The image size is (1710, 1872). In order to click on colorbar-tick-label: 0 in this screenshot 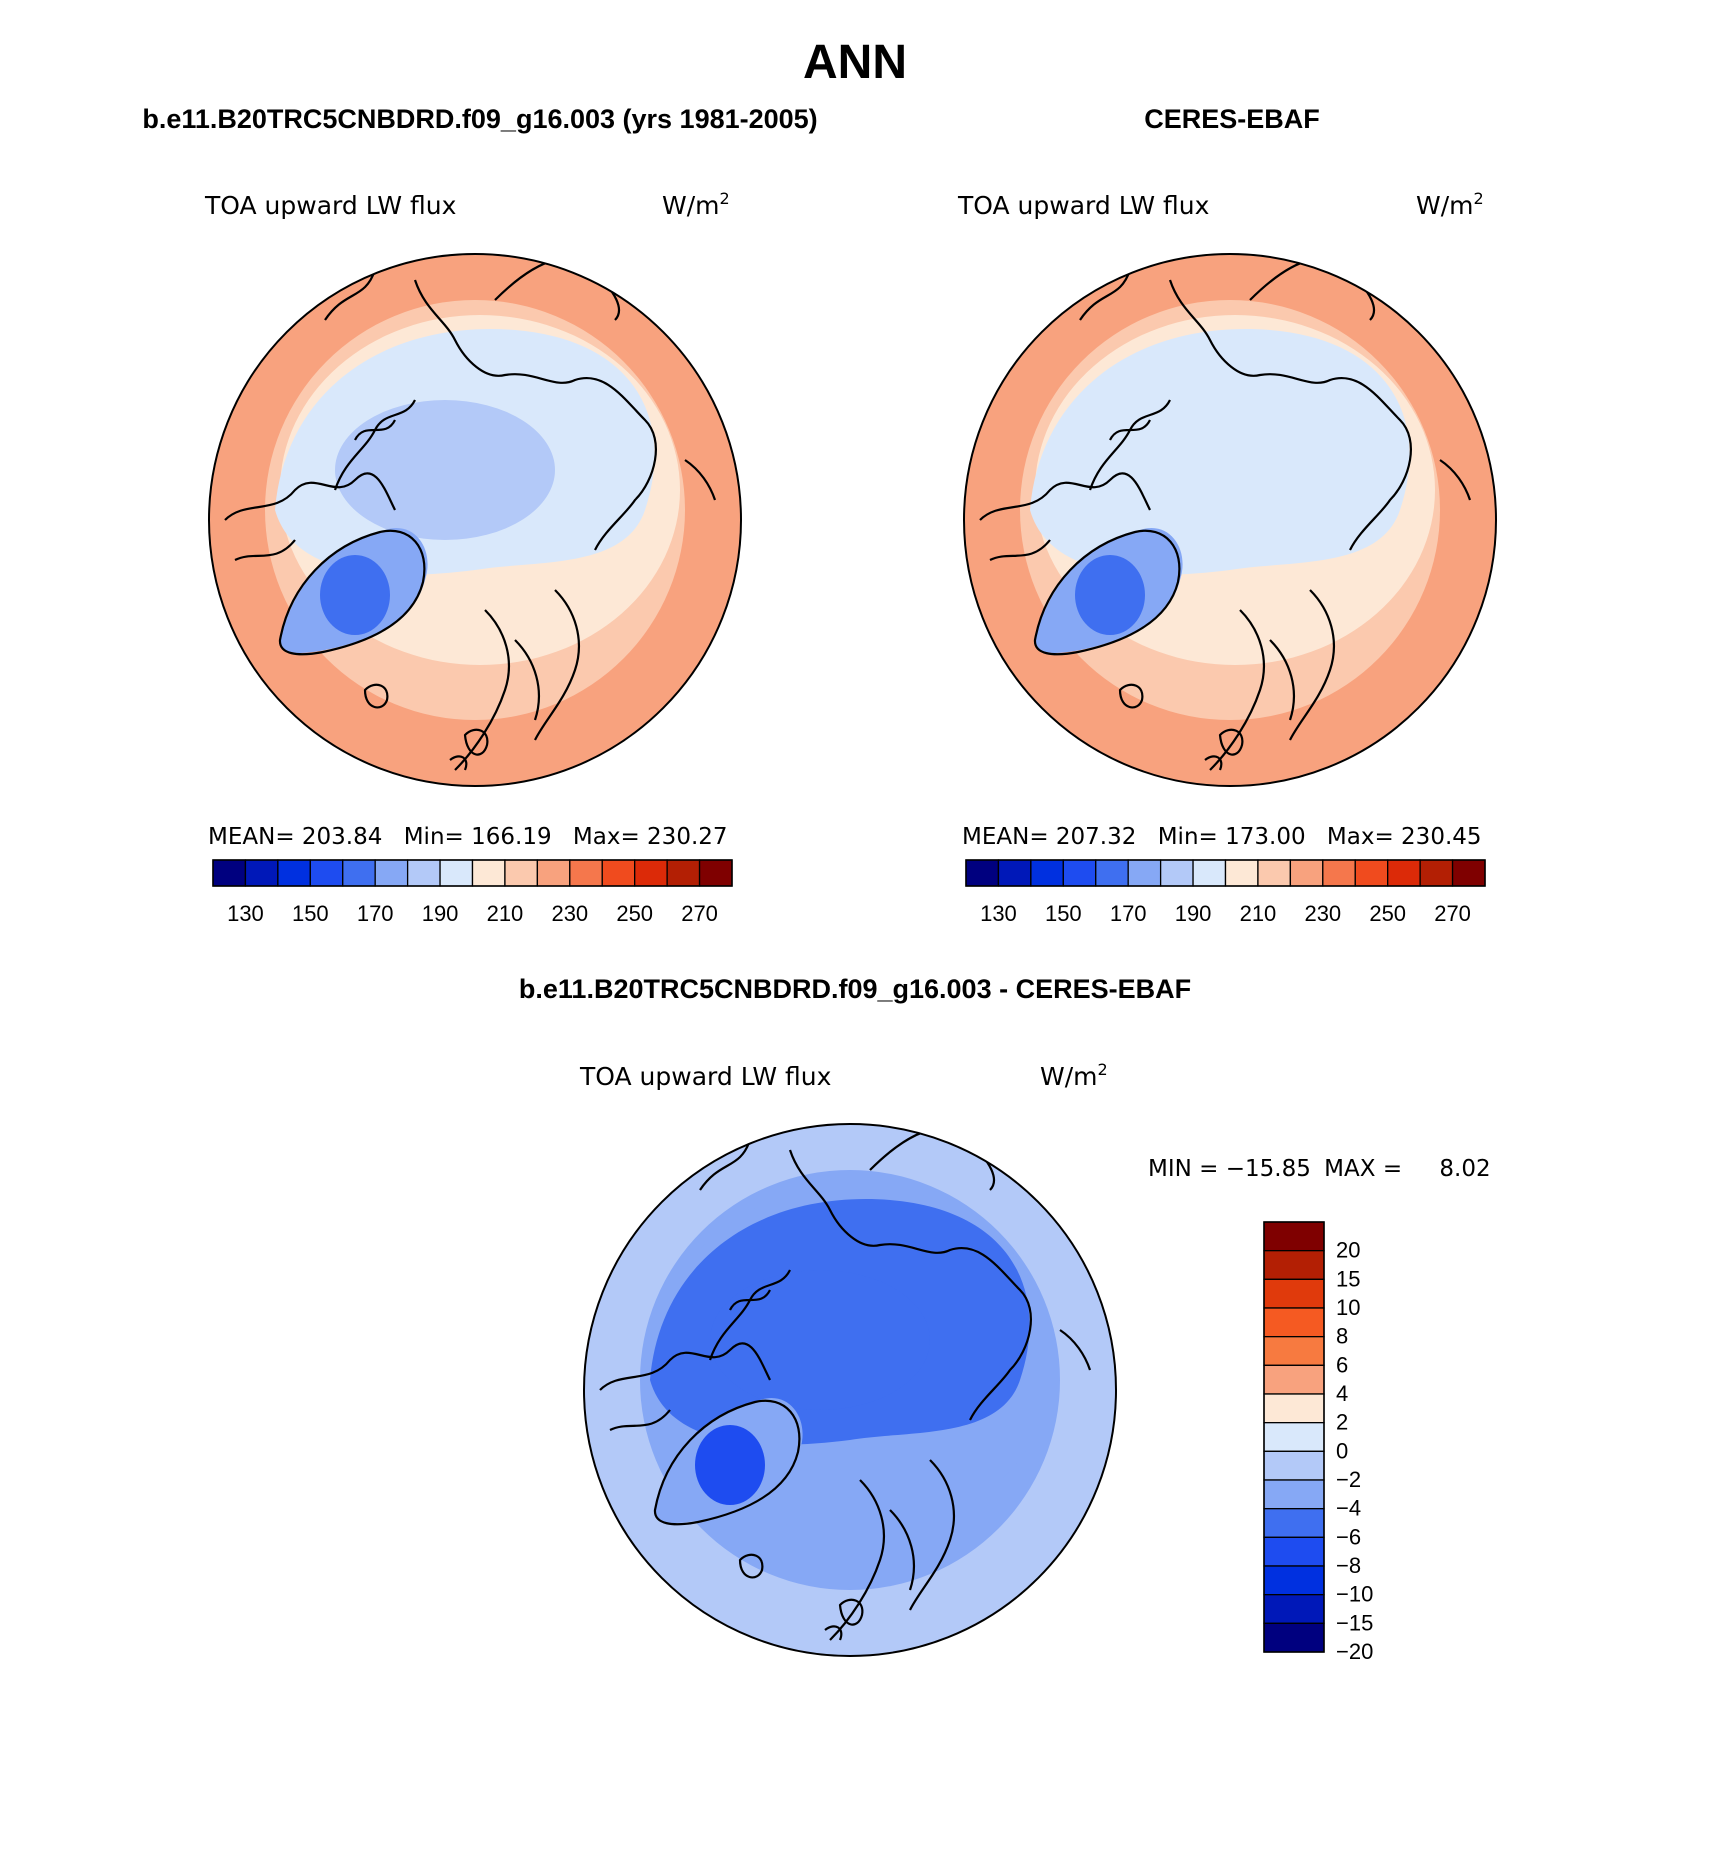, I will do `click(1342, 1450)`.